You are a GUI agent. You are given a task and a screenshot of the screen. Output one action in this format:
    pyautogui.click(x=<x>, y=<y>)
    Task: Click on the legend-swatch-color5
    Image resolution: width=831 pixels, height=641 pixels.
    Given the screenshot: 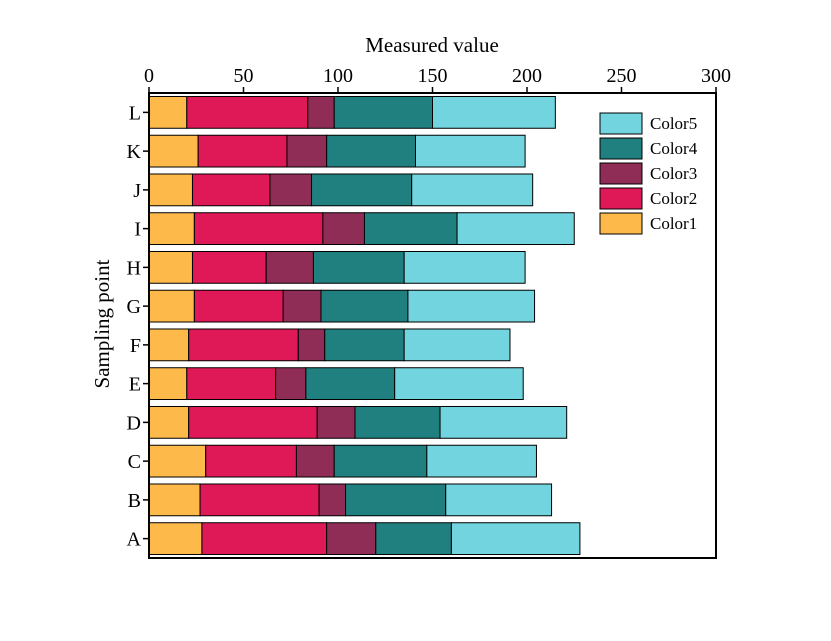 What is the action you would take?
    pyautogui.click(x=621, y=123)
    